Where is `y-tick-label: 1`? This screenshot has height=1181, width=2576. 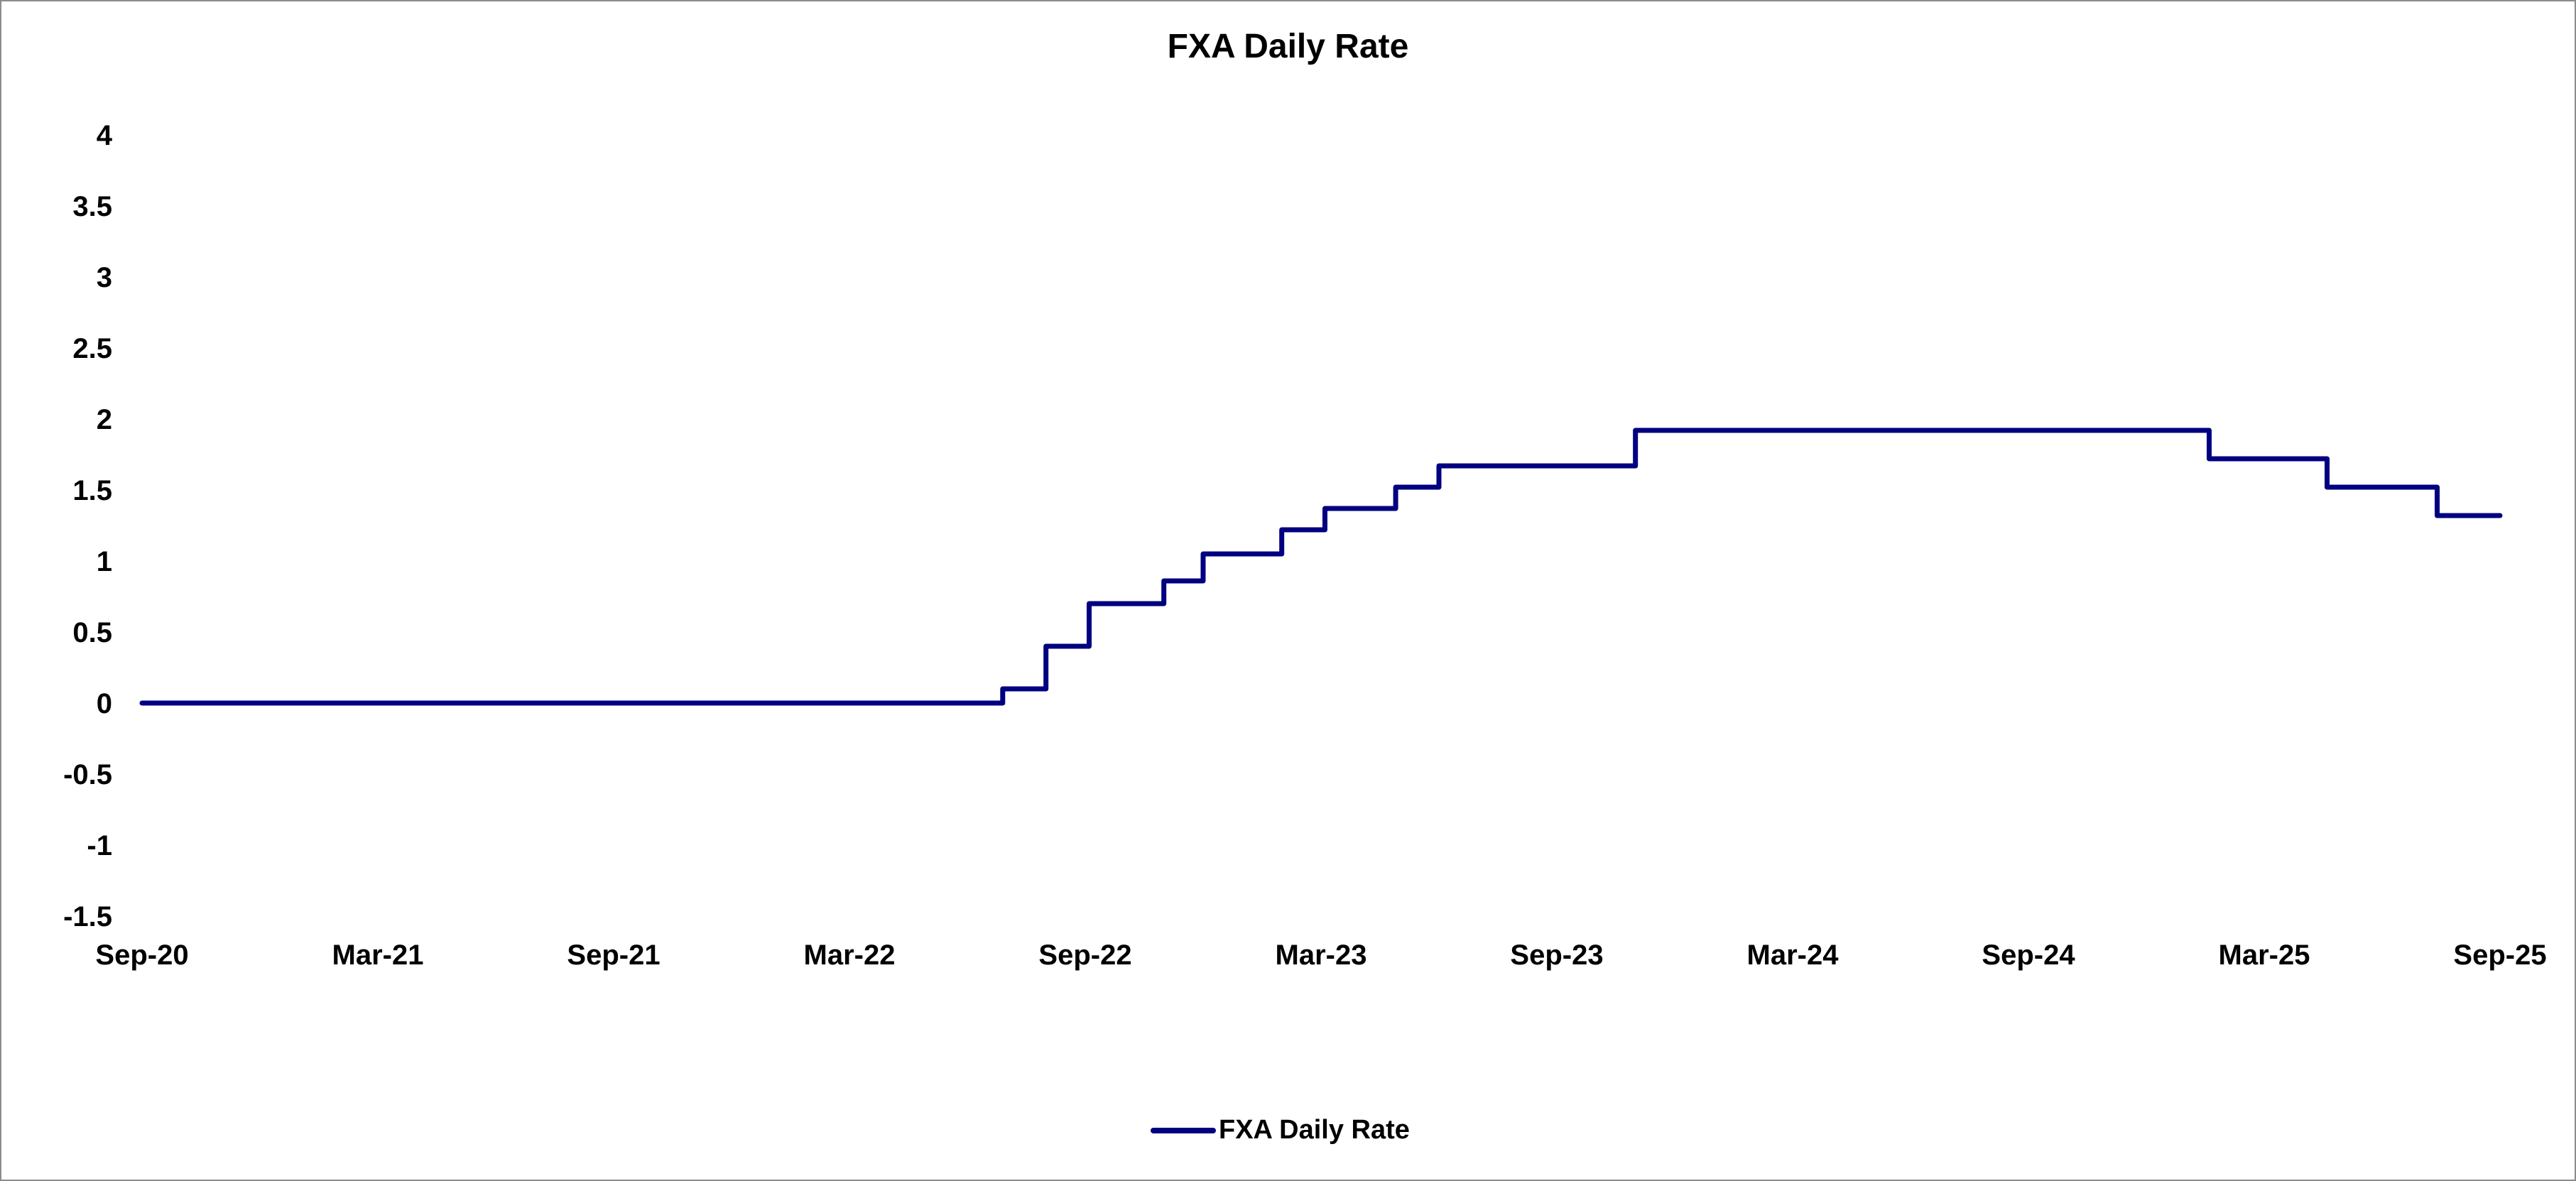
y-tick-label: 1 is located at coordinates (105, 561).